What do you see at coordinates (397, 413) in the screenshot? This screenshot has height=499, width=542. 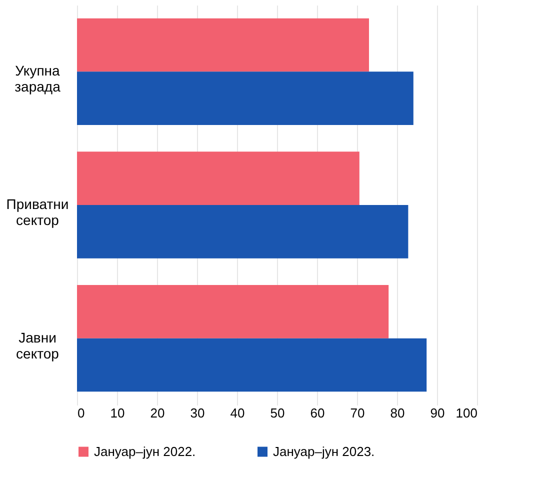 I see `x-tick-label: 80` at bounding box center [397, 413].